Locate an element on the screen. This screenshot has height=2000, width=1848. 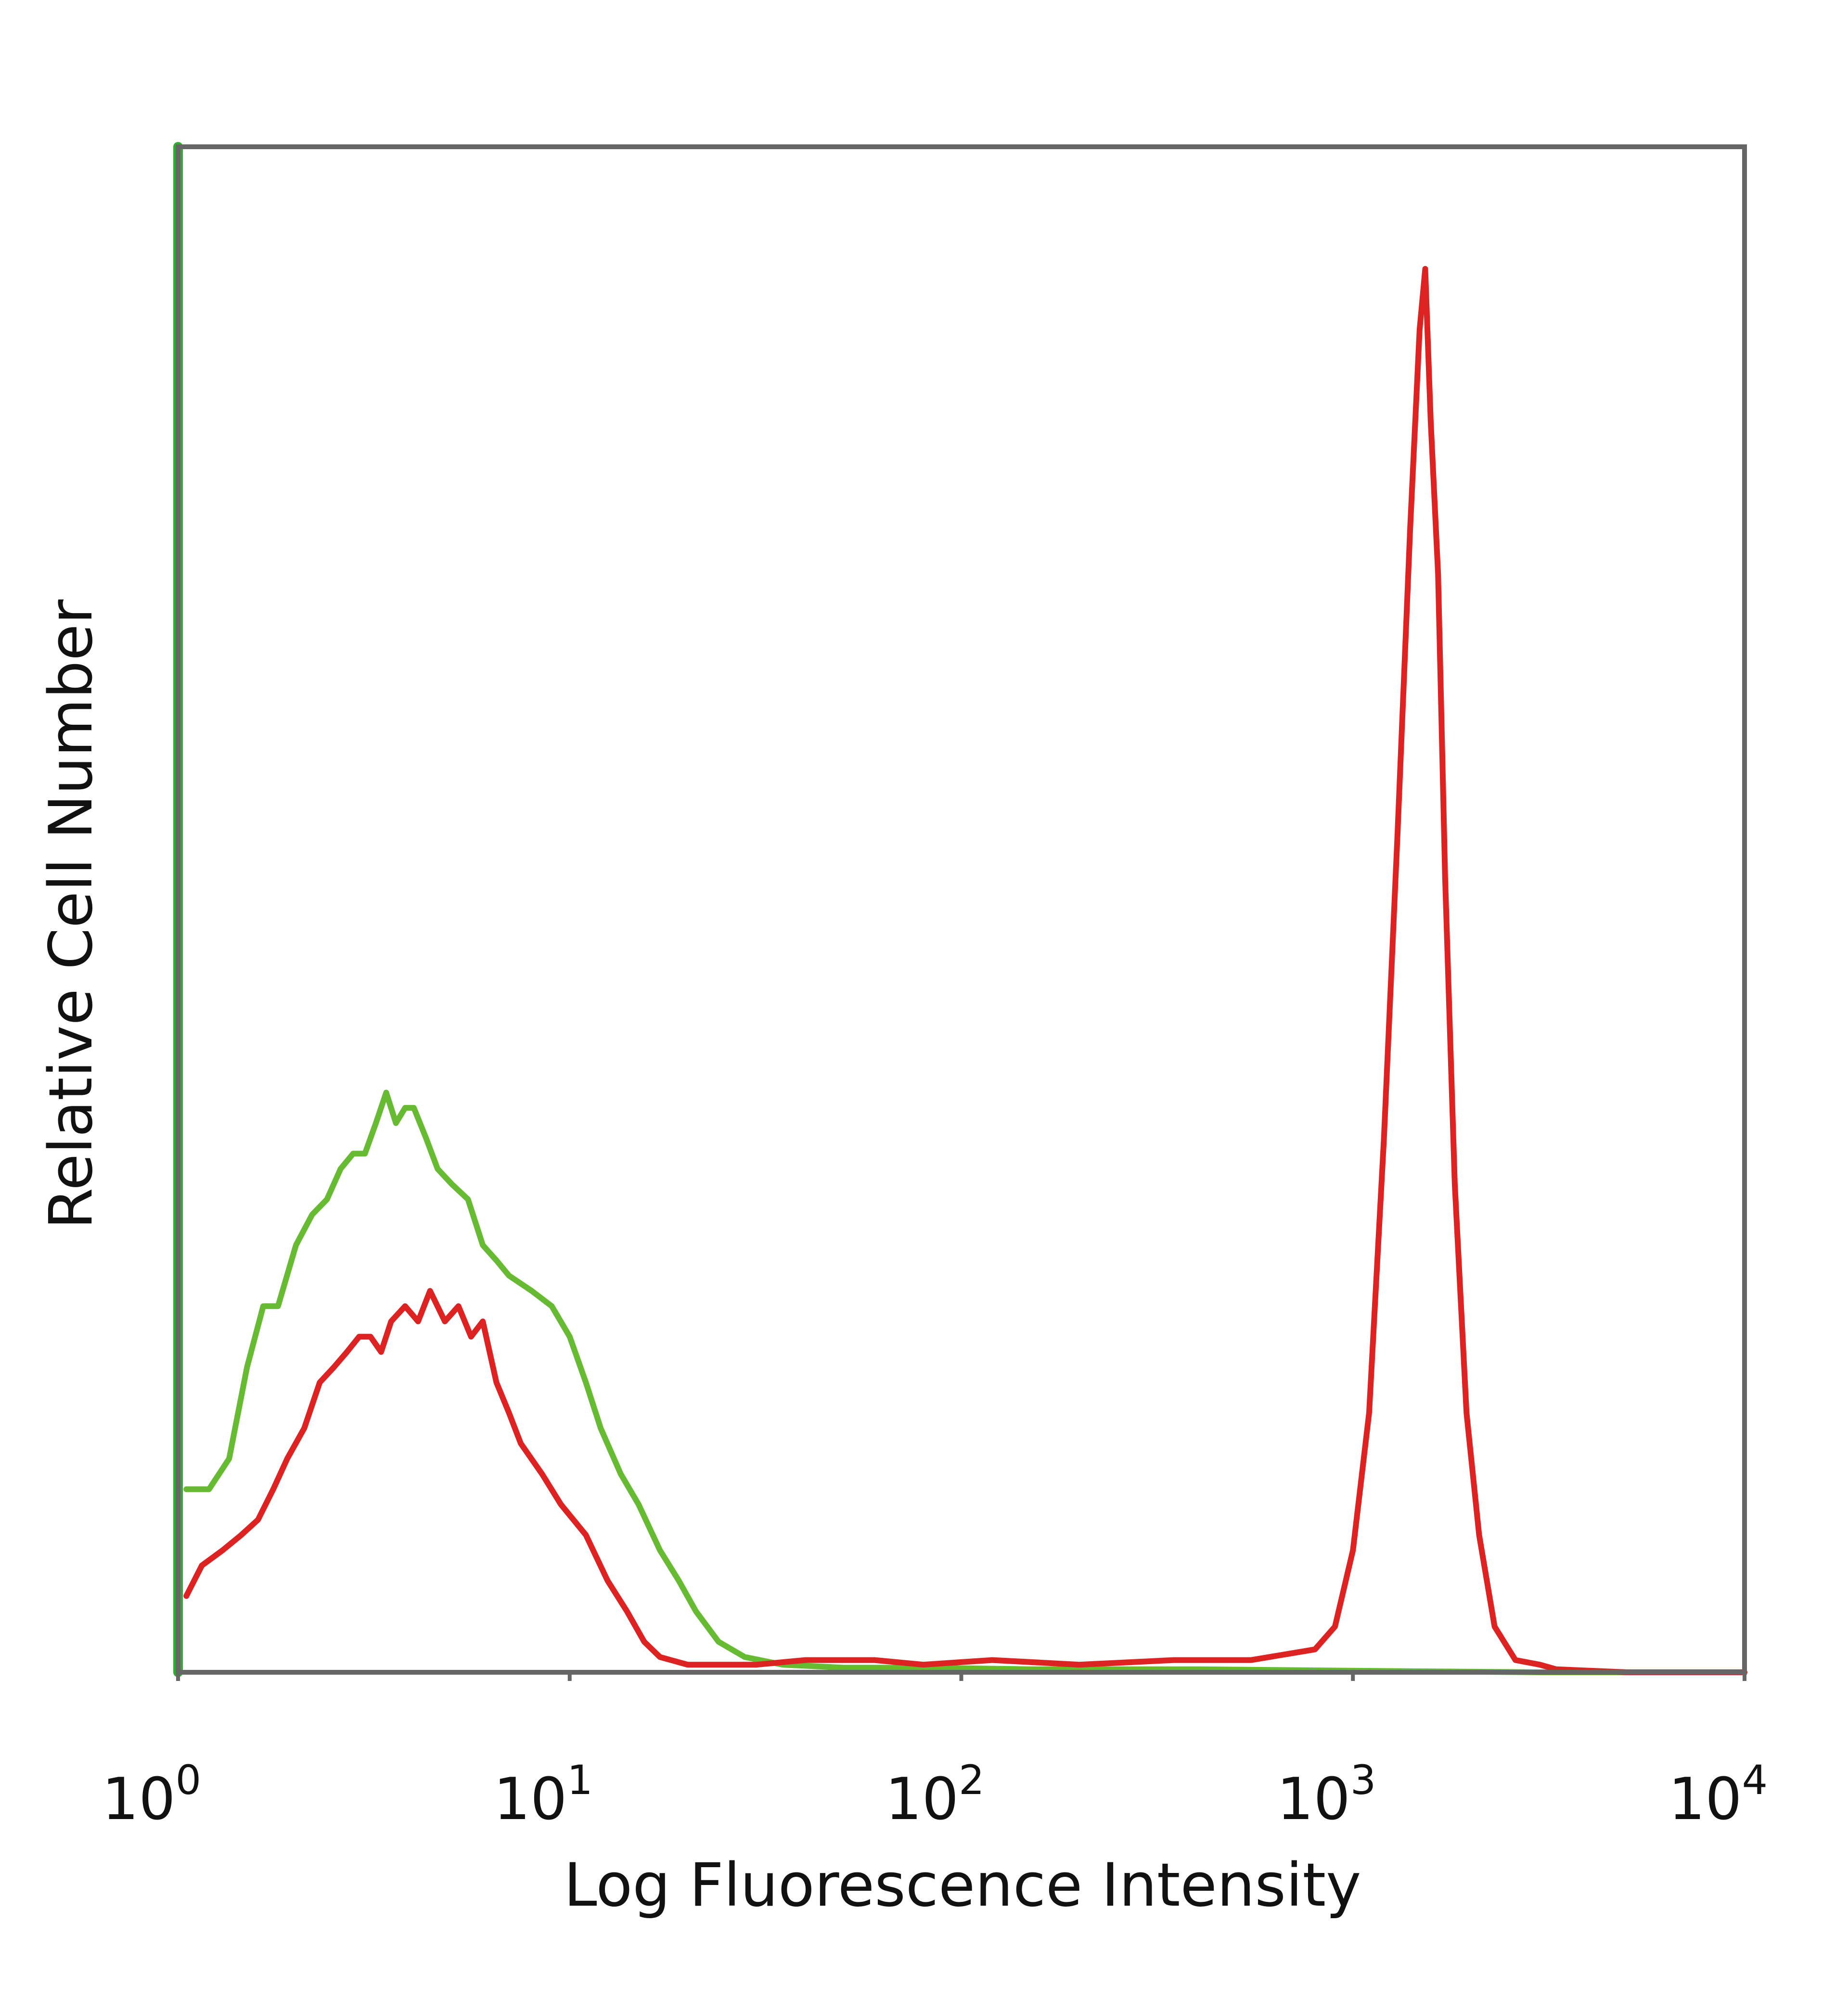
x-tick-label-0: 10⁰ is located at coordinates (151, 1794).